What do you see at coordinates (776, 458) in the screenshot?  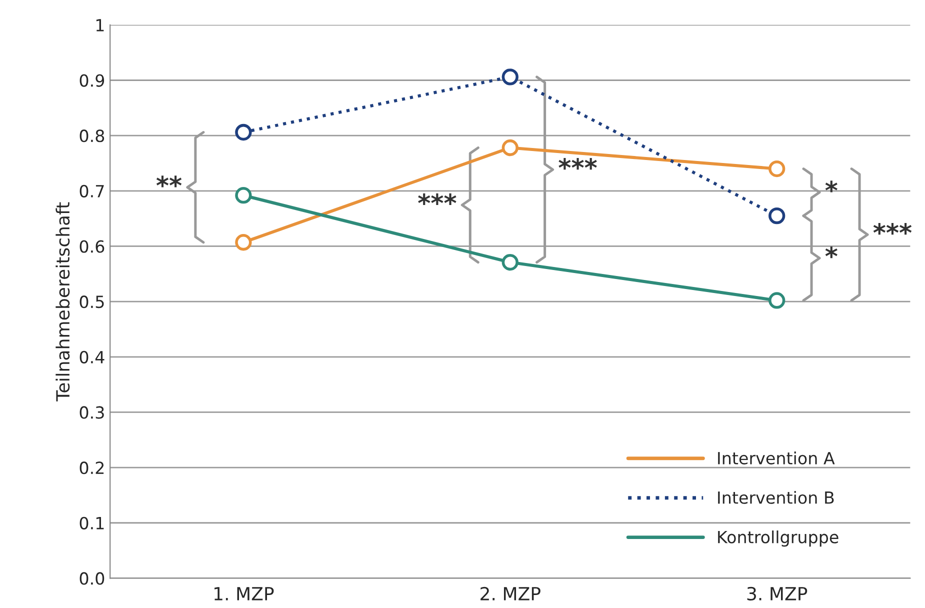 I see `legend-label: Intervention A` at bounding box center [776, 458].